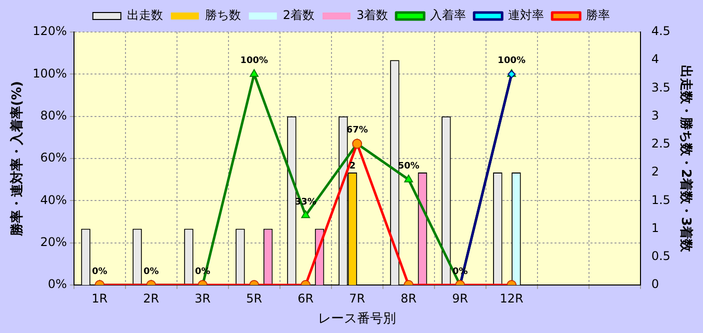 This screenshot has height=333, width=703. What do you see at coordinates (202, 298) in the screenshot?
I see `x-tick-label: 3R` at bounding box center [202, 298].